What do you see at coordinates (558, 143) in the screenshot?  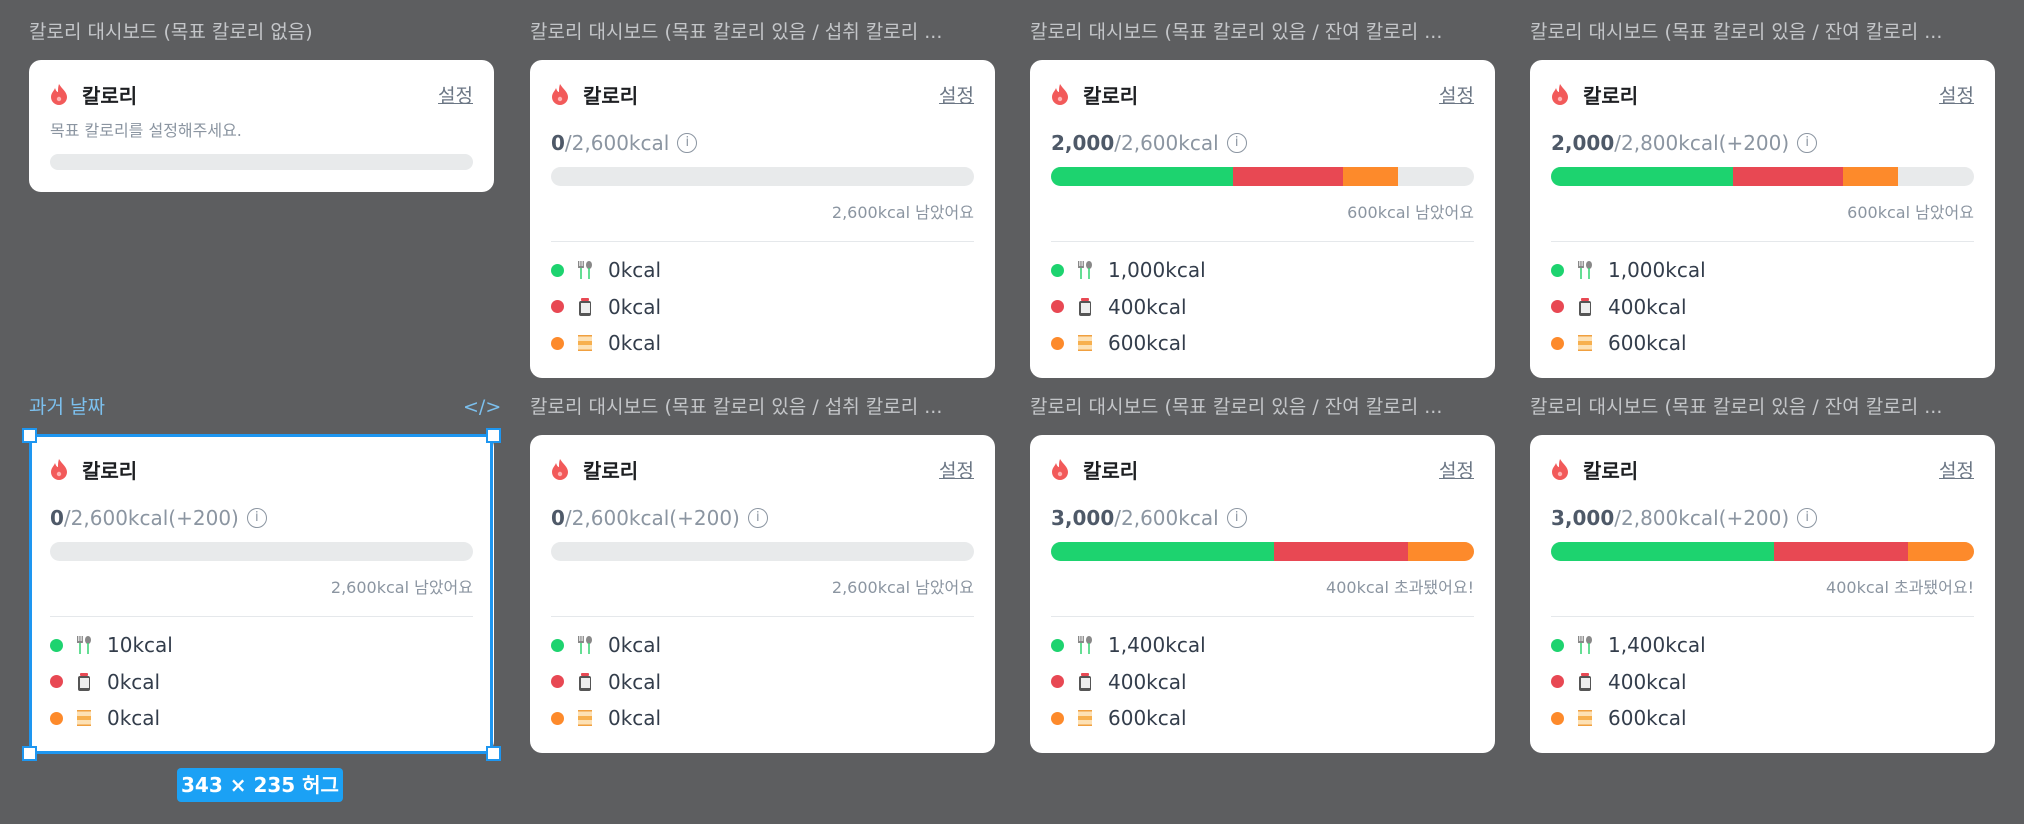 I see `consumed-kcal: 0` at bounding box center [558, 143].